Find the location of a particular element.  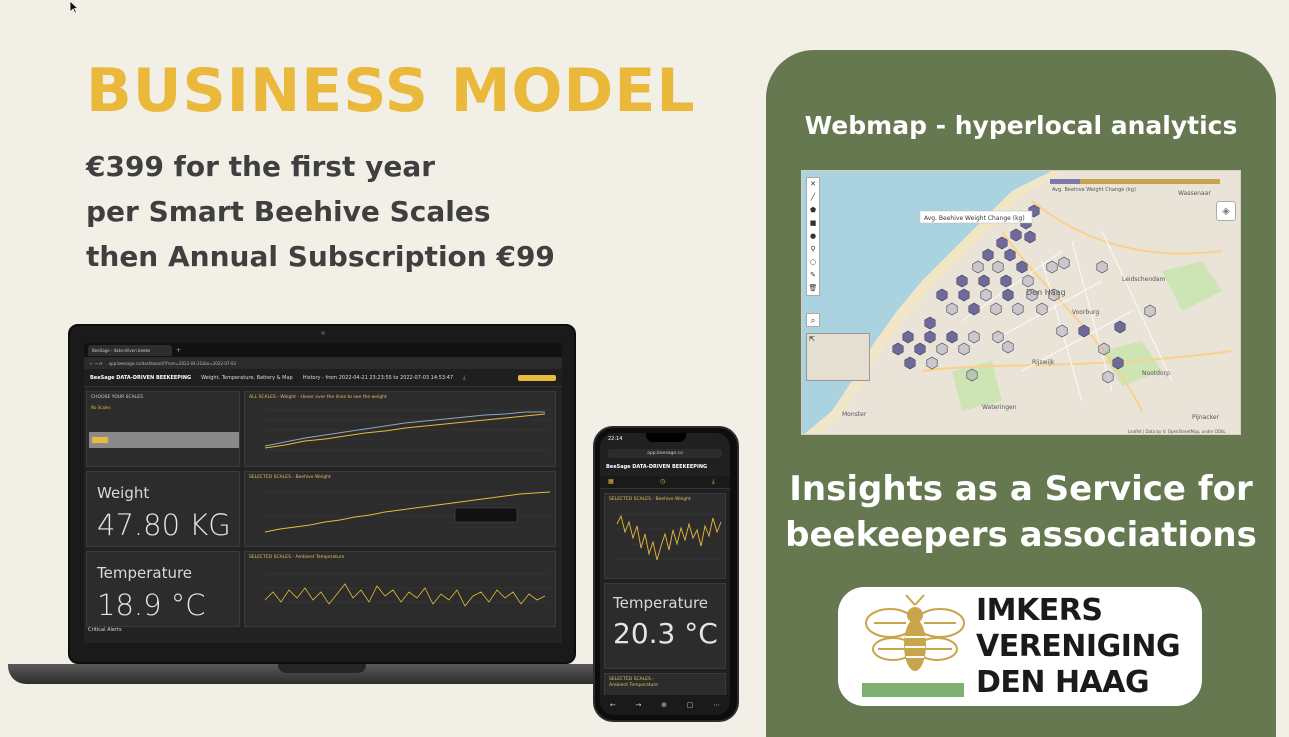

phone-address-bar: app.beesage.co is located at coordinates (665, 453).